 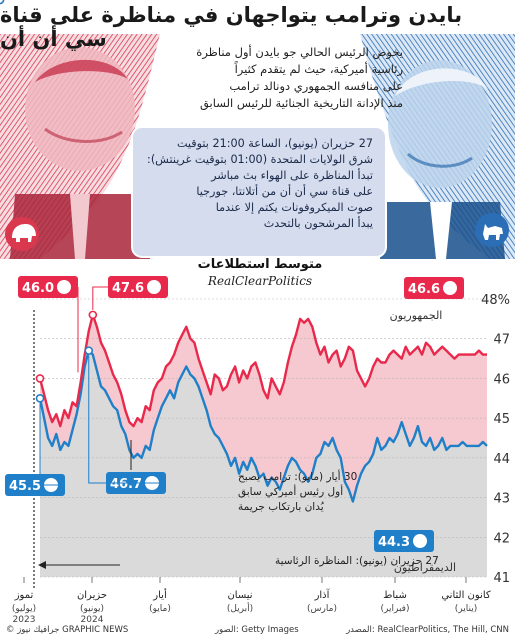 I want to click on info-sub-line: يبدأ المرشحون بالتحدث, so click(x=318, y=223).